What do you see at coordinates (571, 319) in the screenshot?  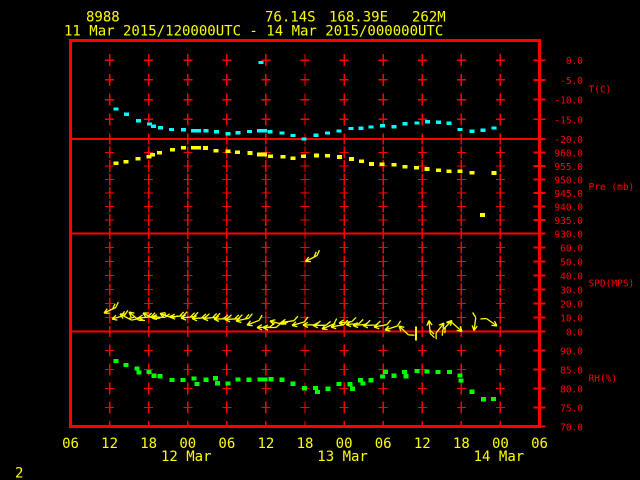 I see `y-tick-label: 10.0` at bounding box center [571, 319].